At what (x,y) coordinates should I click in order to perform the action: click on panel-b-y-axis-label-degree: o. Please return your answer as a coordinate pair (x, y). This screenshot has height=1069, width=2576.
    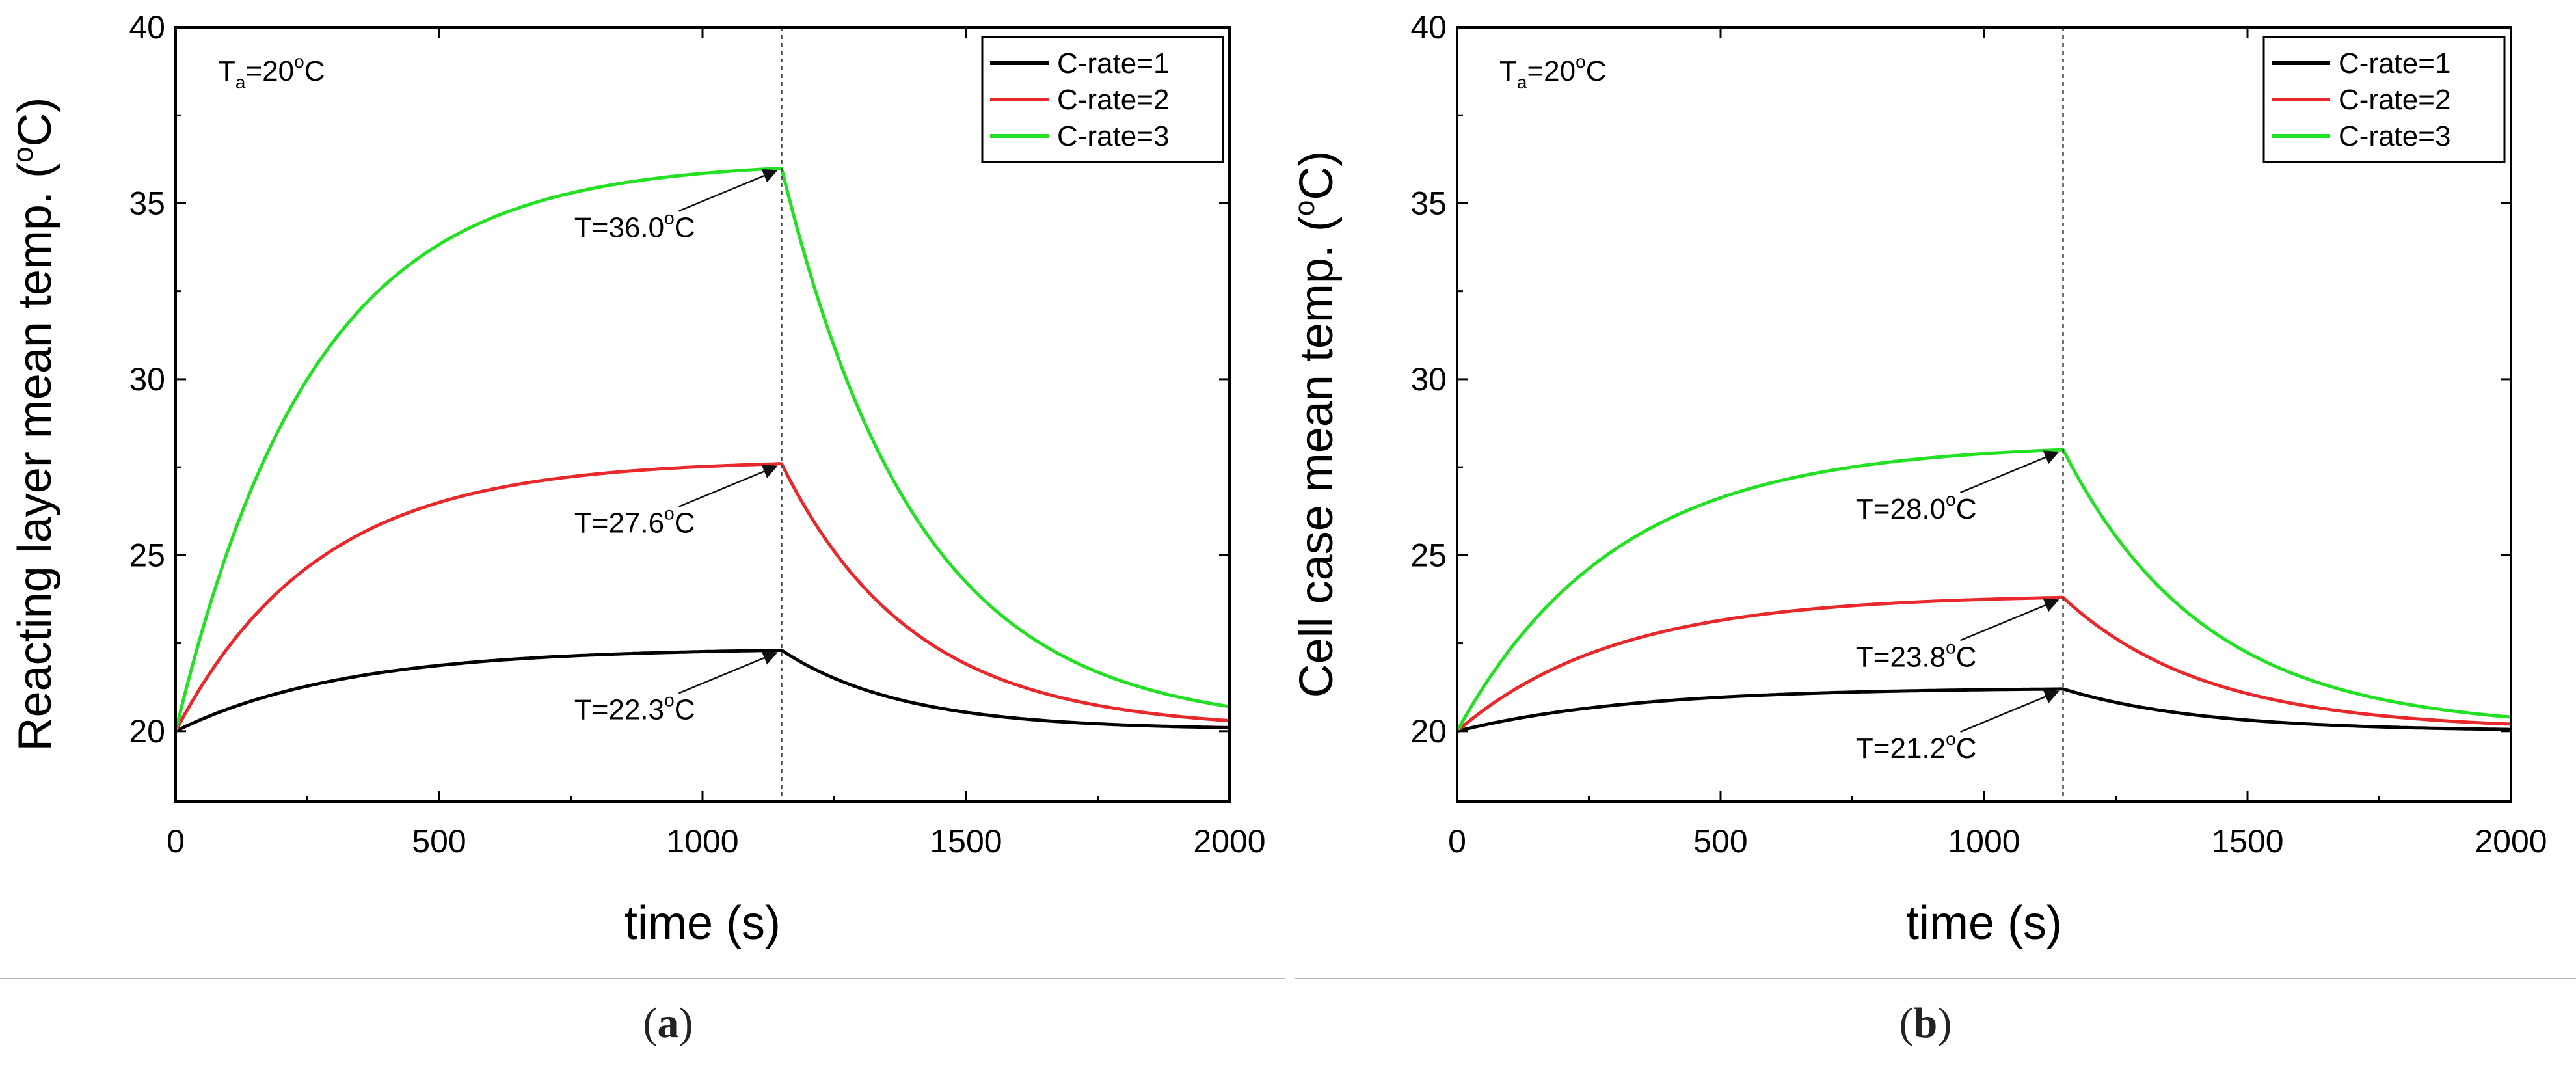
    Looking at the image, I should click on (1308, 208).